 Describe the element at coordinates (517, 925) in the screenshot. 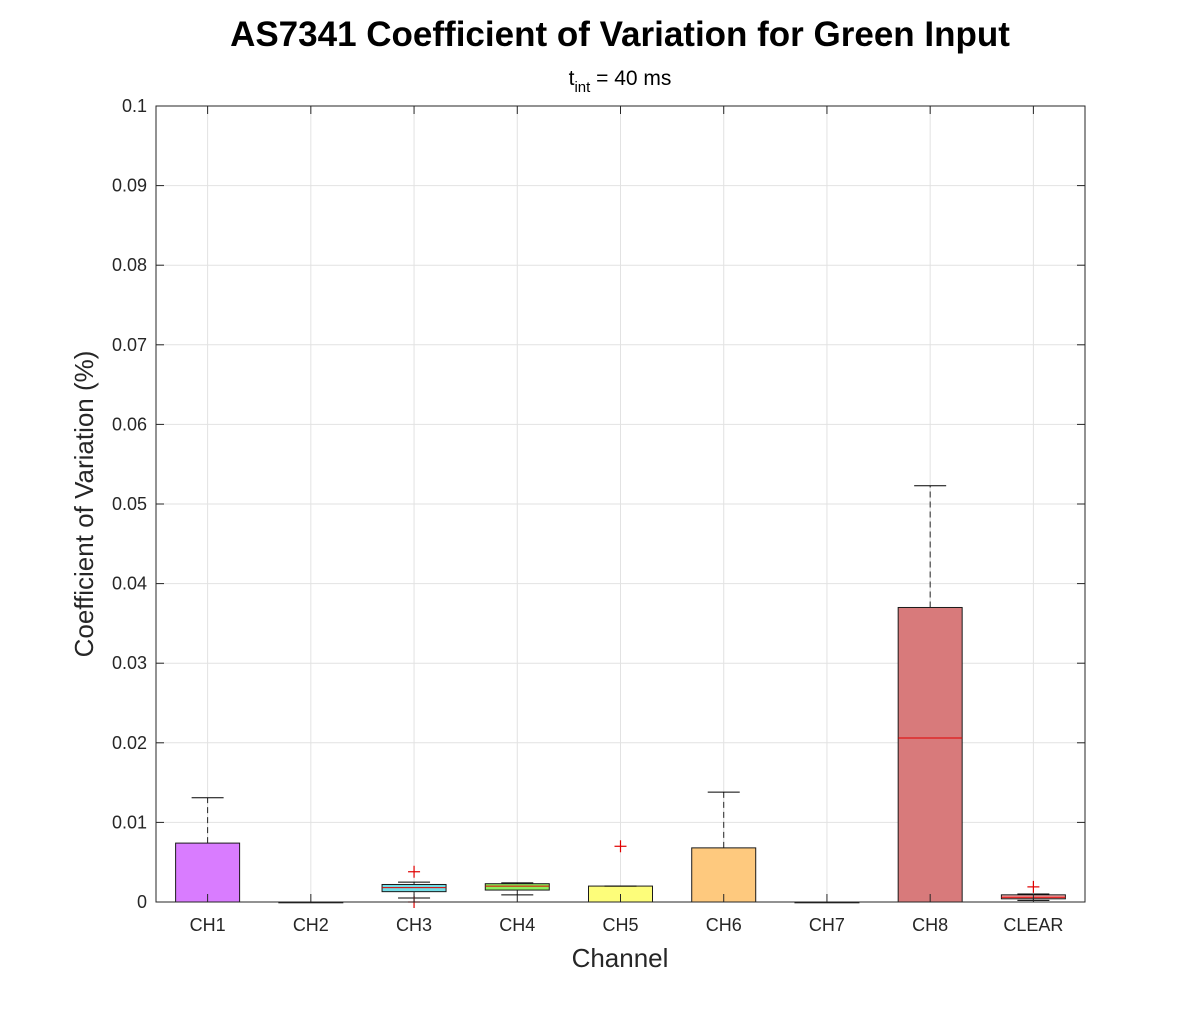

I see `x-tick-label: CH4` at that location.